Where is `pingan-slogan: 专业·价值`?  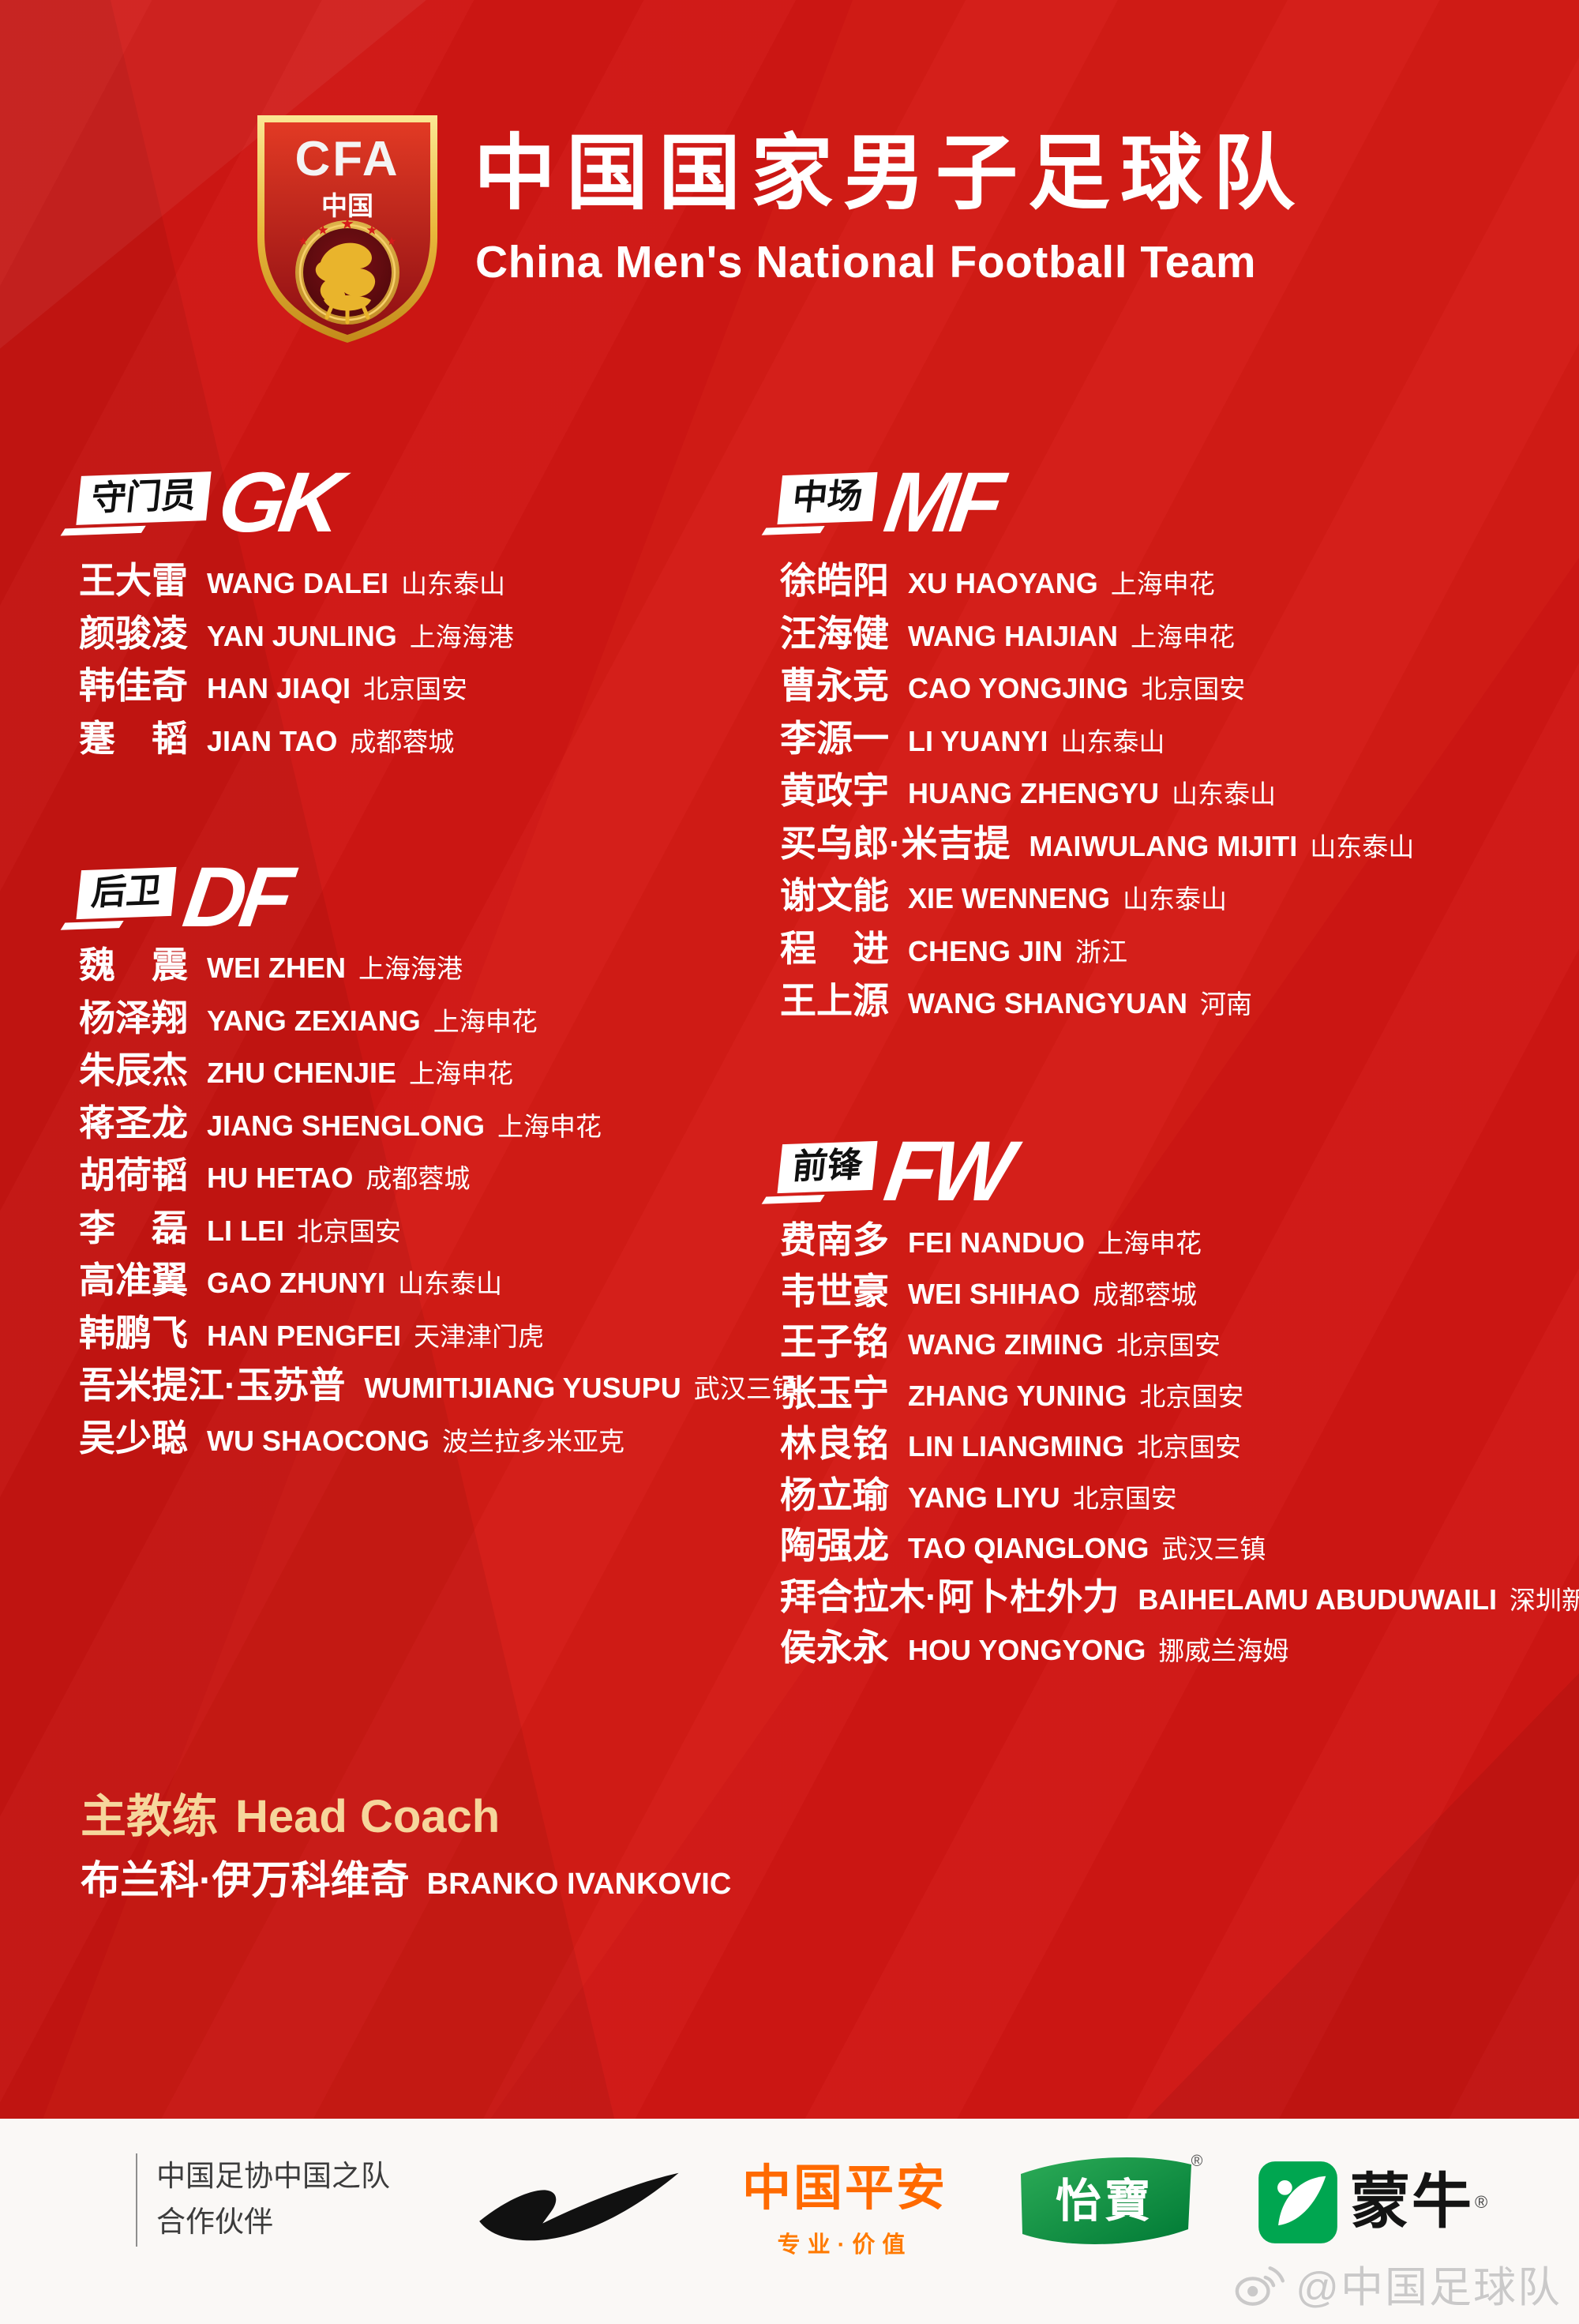
pingan-slogan: 专业·价值 is located at coordinates (845, 2245).